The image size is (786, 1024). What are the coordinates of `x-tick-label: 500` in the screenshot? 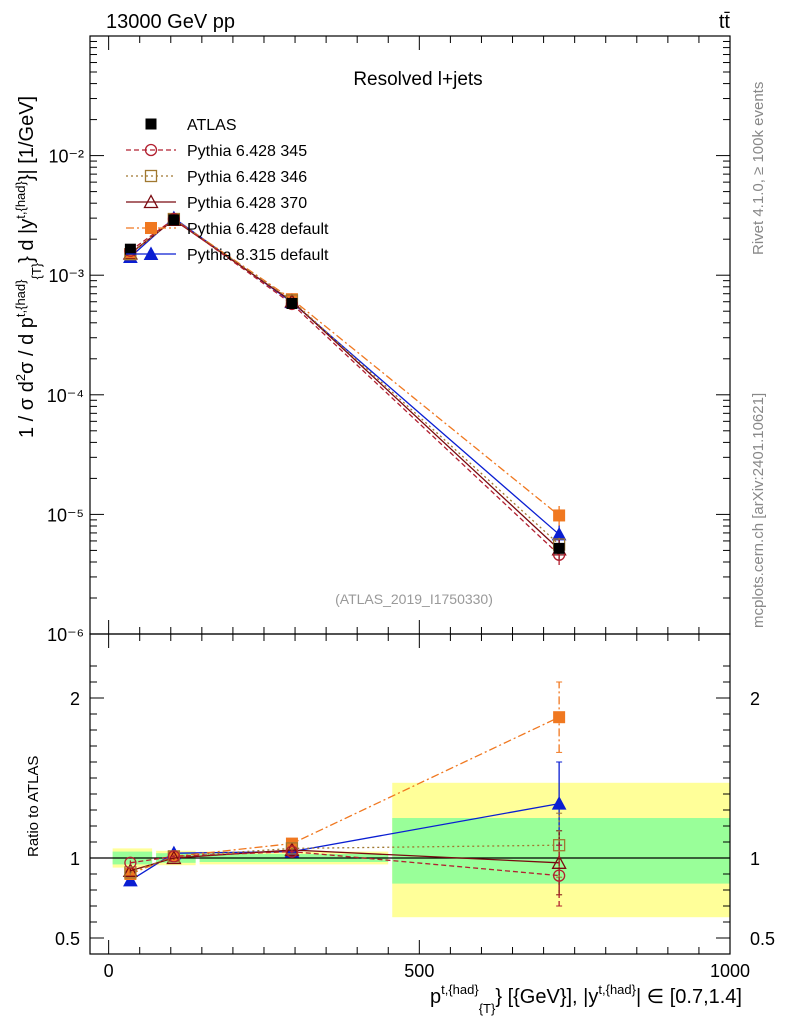 It's located at (419, 971).